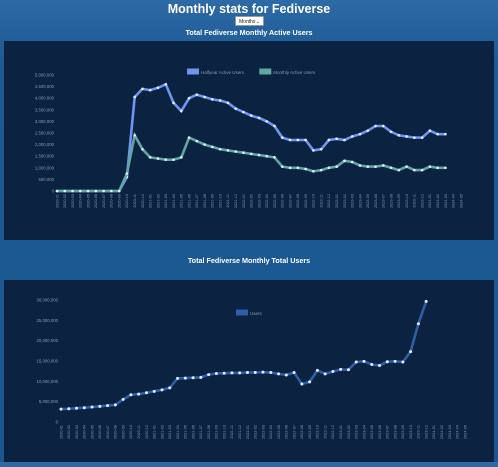  What do you see at coordinates (100, 432) in the screenshot?
I see `x-tick-label: 2020-06` at bounding box center [100, 432].